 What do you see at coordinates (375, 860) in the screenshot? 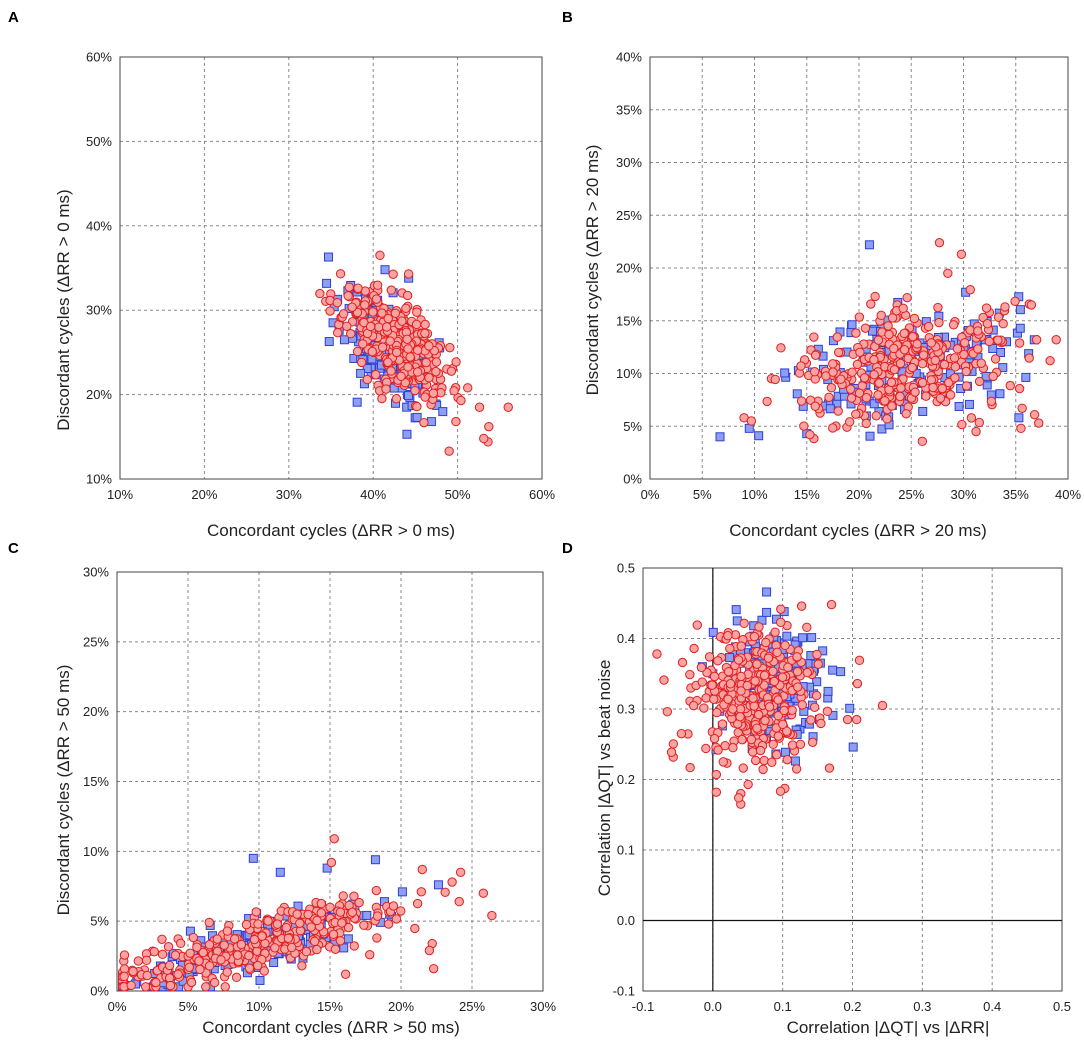
I see `panel-c-point-square` at bounding box center [375, 860].